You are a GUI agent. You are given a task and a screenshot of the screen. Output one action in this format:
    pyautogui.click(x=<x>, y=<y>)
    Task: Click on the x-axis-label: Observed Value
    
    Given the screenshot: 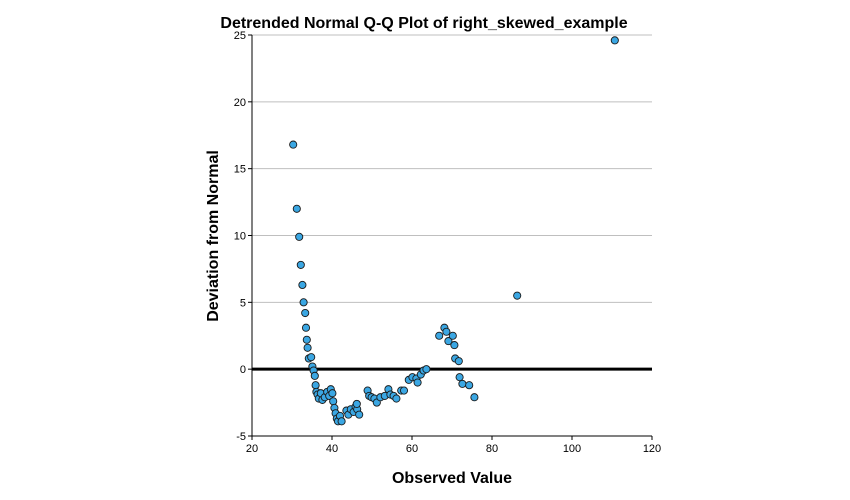 What is the action you would take?
    pyautogui.click(x=452, y=478)
    